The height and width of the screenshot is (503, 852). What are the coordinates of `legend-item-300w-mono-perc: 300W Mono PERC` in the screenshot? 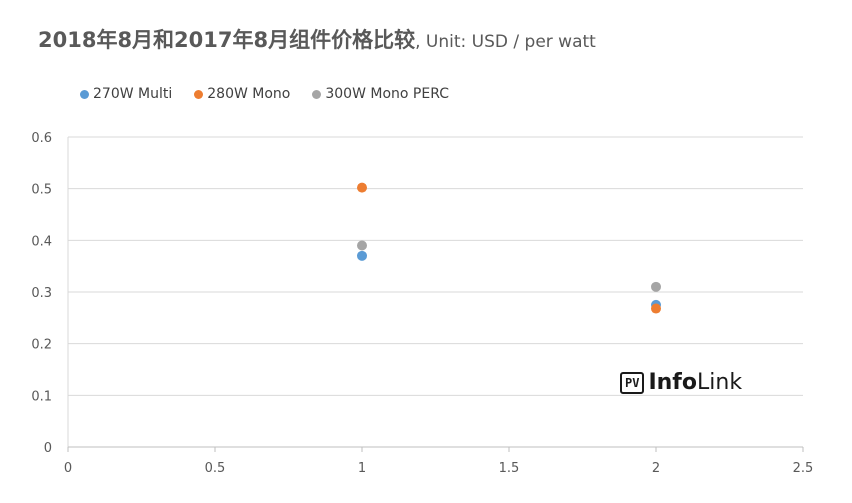 It's located at (380, 94).